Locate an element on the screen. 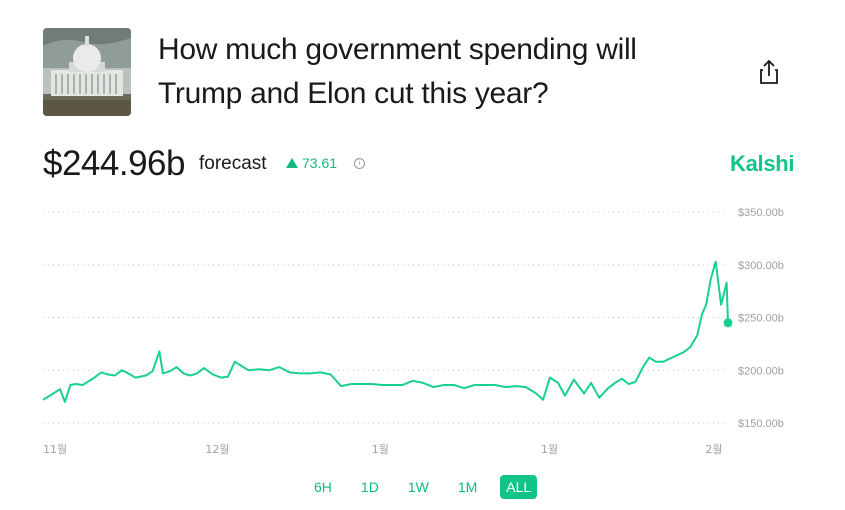  info-icon: i is located at coordinates (359, 163).